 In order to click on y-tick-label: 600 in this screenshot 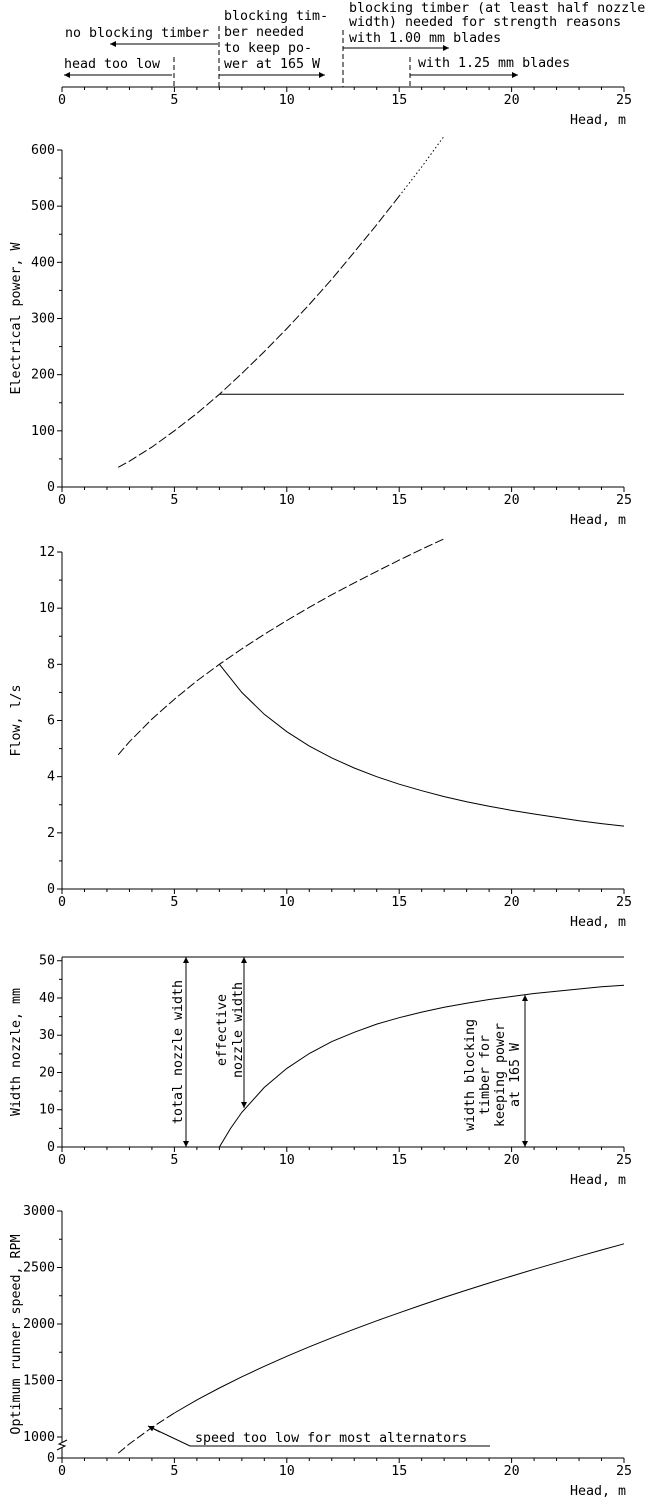, I will do `click(43, 150)`.